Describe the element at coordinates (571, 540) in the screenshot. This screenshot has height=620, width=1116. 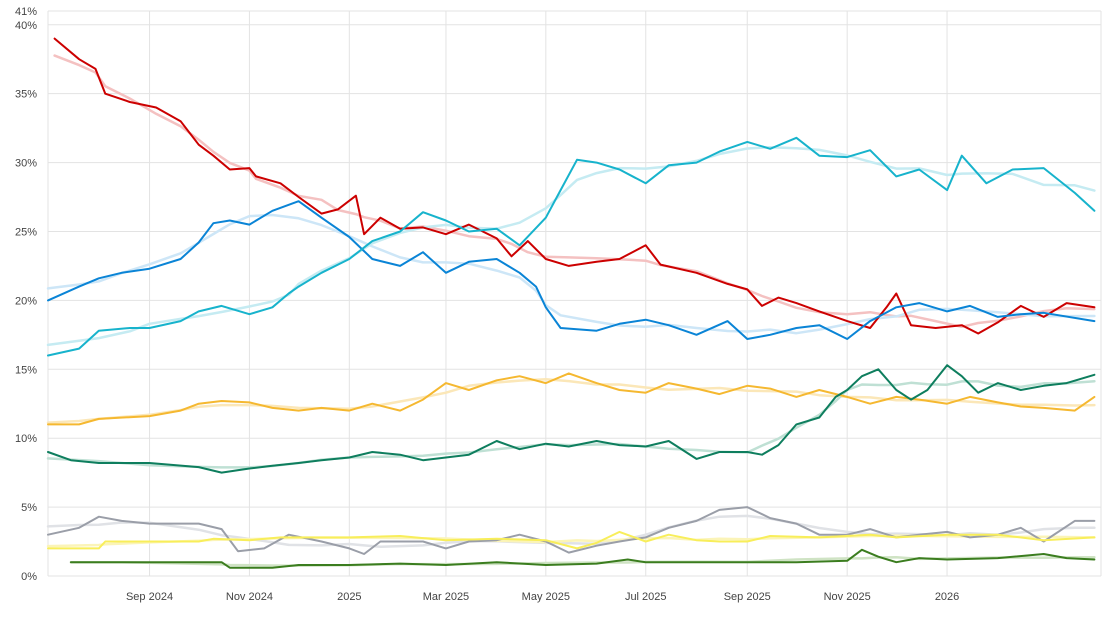
I see `series-line-yellow` at that location.